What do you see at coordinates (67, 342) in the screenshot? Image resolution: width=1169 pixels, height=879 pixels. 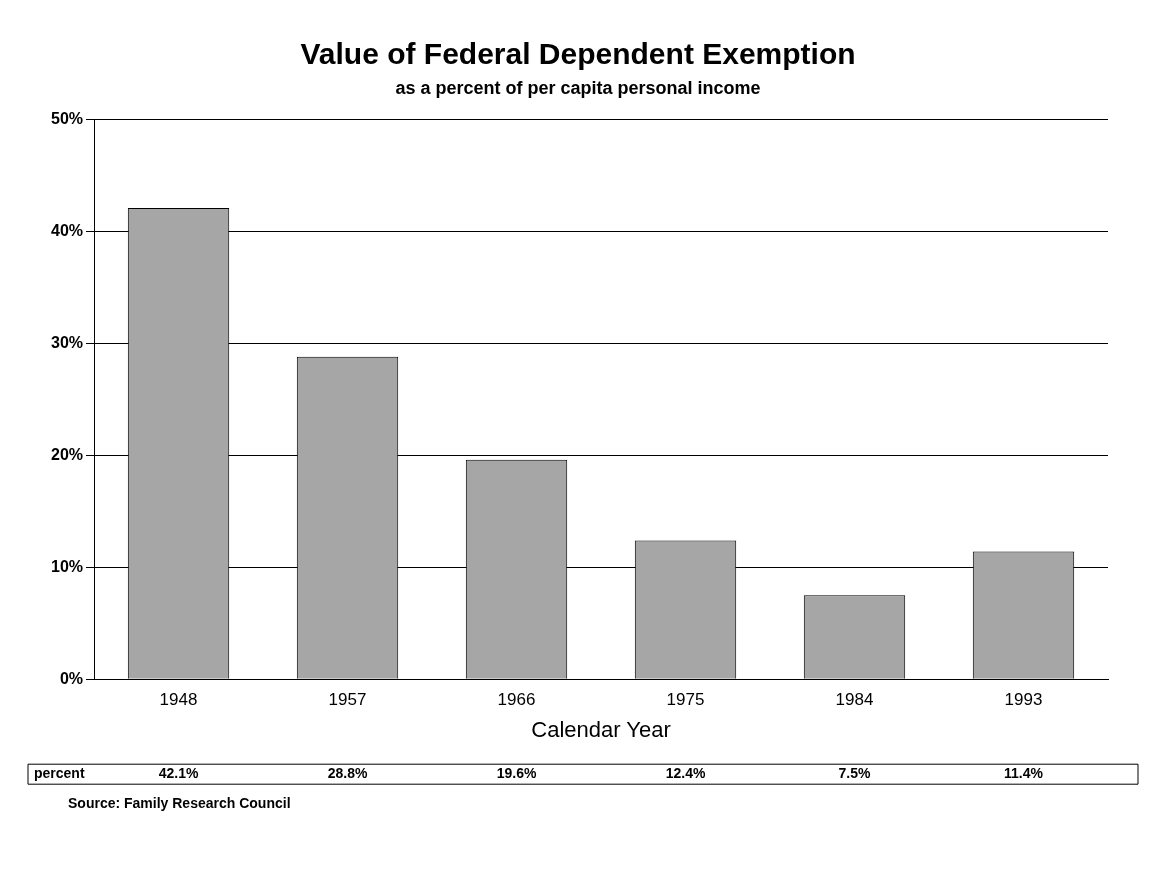 I see `y-tick-label: 30%` at bounding box center [67, 342].